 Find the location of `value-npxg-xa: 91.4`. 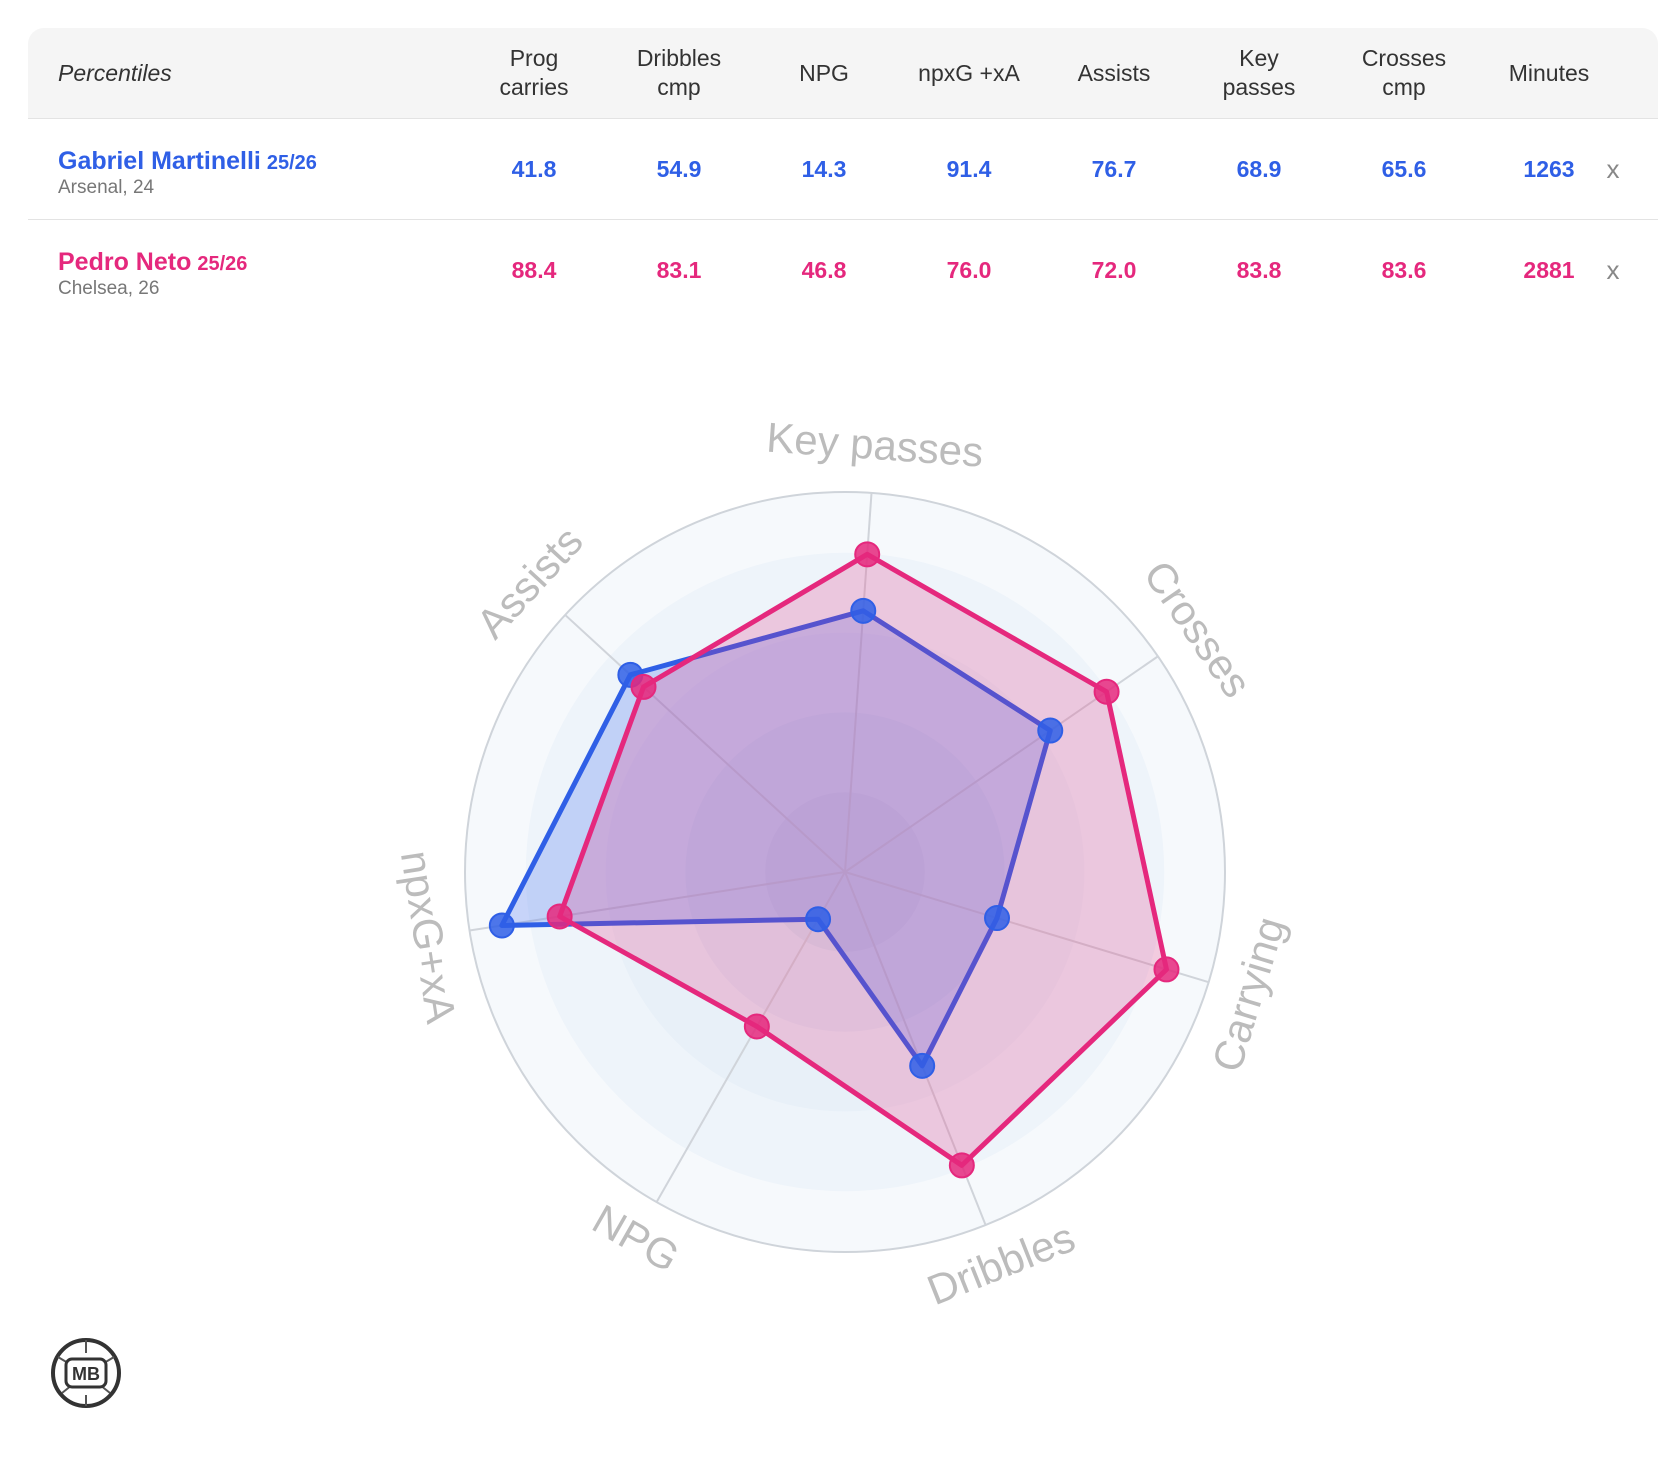

value-npxg-xa: 91.4 is located at coordinates (969, 168).